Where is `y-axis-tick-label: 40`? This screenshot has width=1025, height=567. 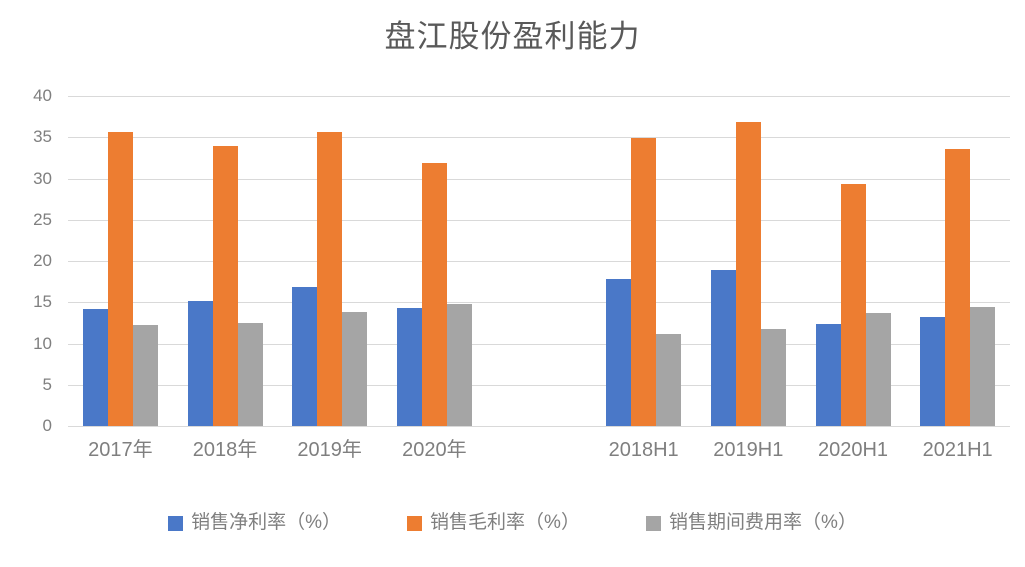 y-axis-tick-label: 40 is located at coordinates (42, 95).